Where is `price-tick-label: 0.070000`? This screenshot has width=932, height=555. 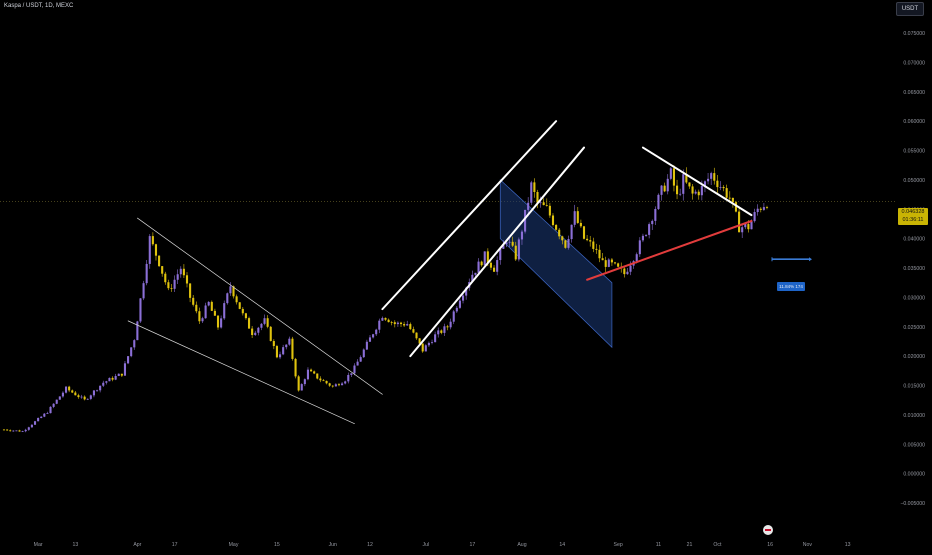 price-tick-label: 0.070000 is located at coordinates (914, 63).